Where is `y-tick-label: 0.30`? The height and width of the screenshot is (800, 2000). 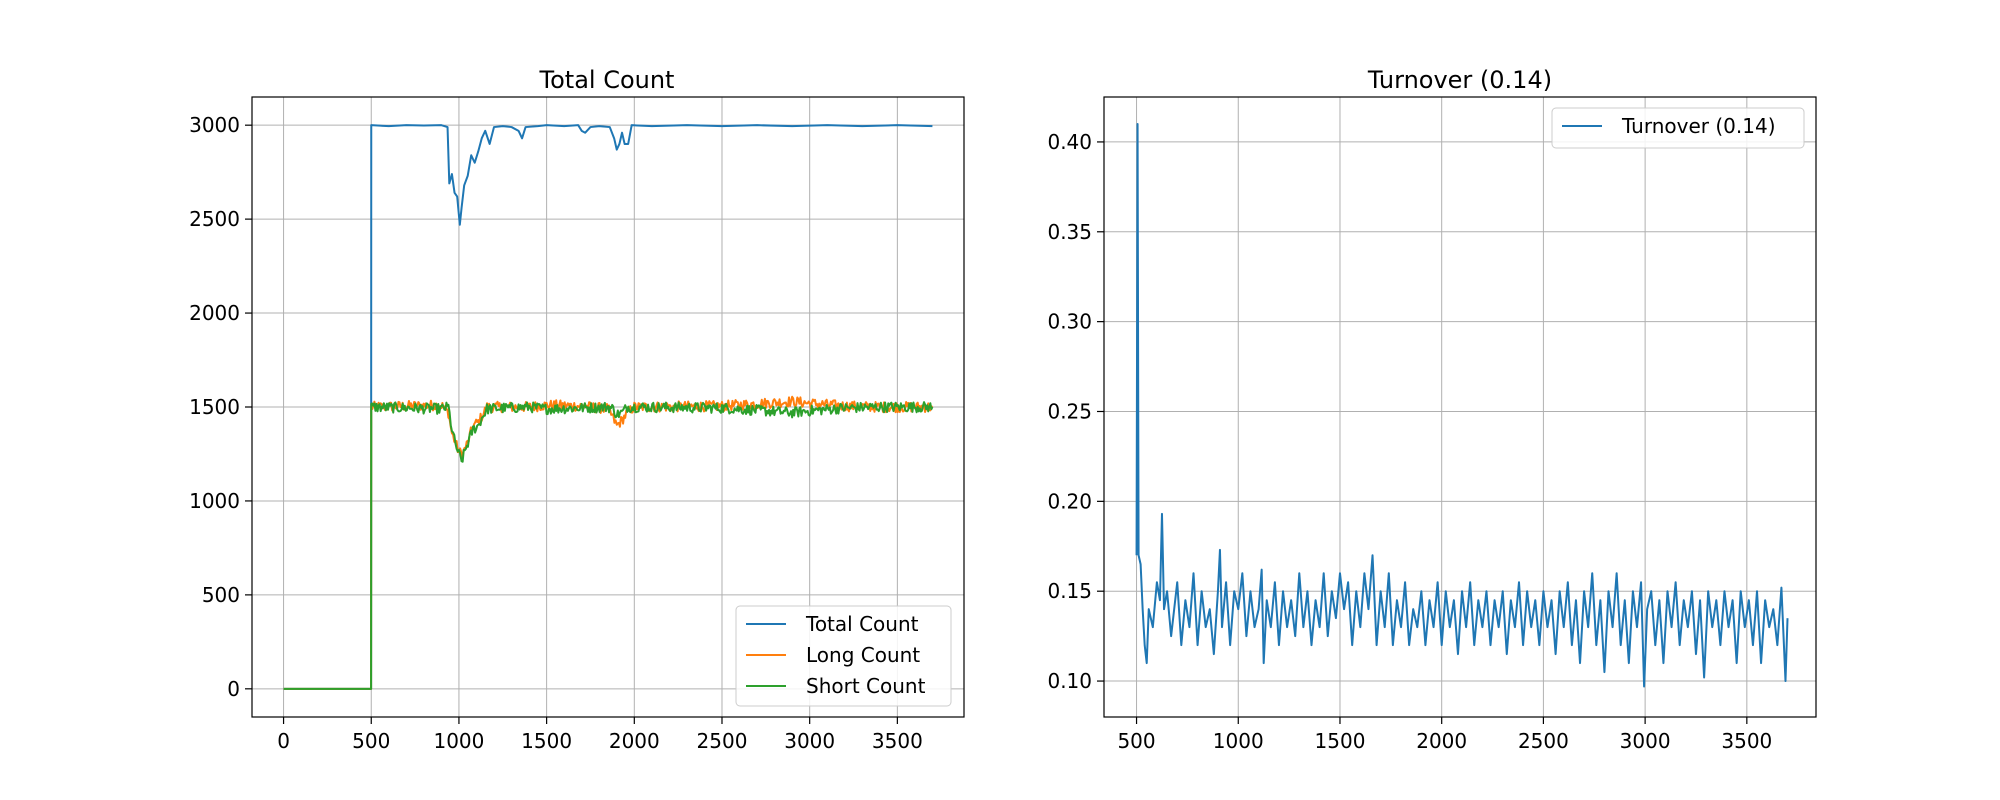 y-tick-label: 0.30 is located at coordinates (1069, 322).